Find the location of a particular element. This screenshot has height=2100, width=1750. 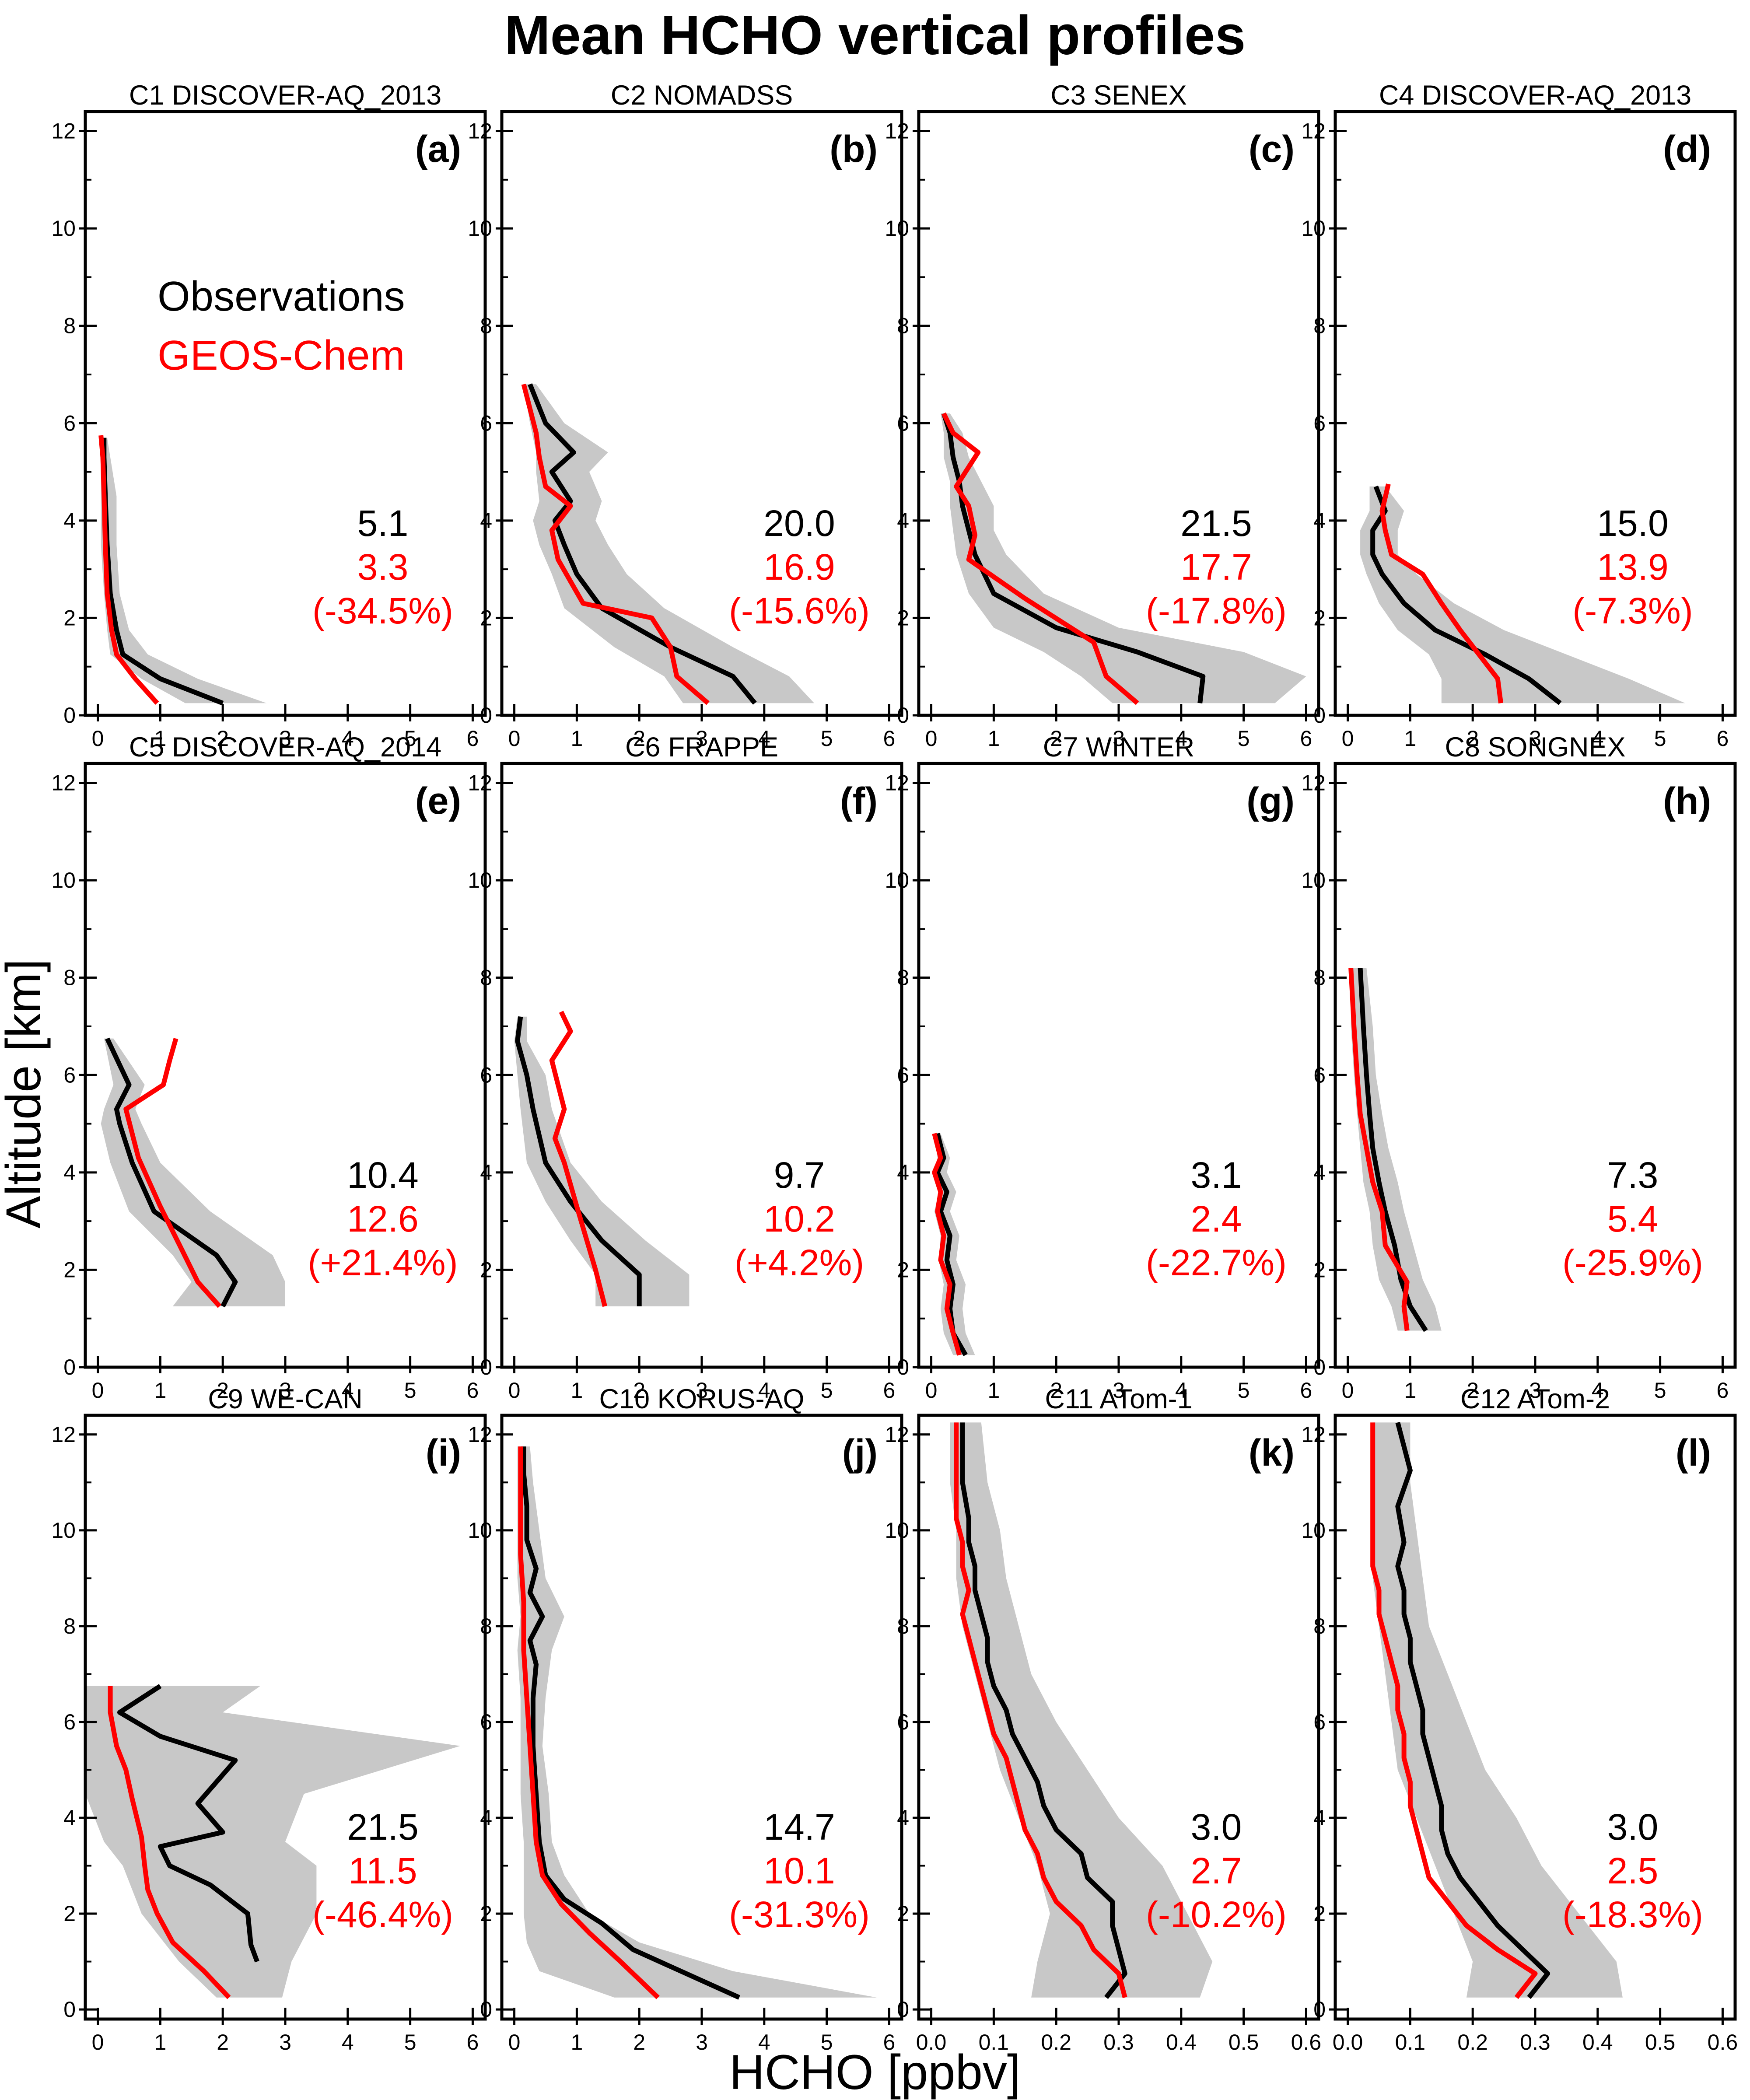

bias-value: (-10.2%) is located at coordinates (1216, 1914).